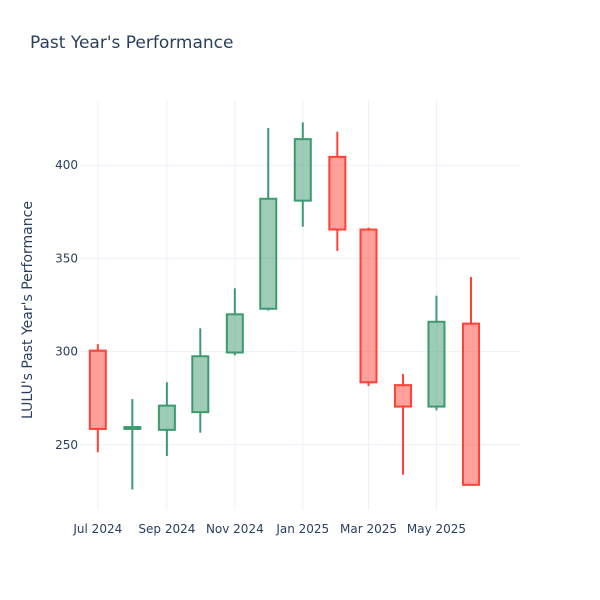 The image size is (600, 600). I want to click on y-axis-title: LULU's Past Year's Performance, so click(28, 310).